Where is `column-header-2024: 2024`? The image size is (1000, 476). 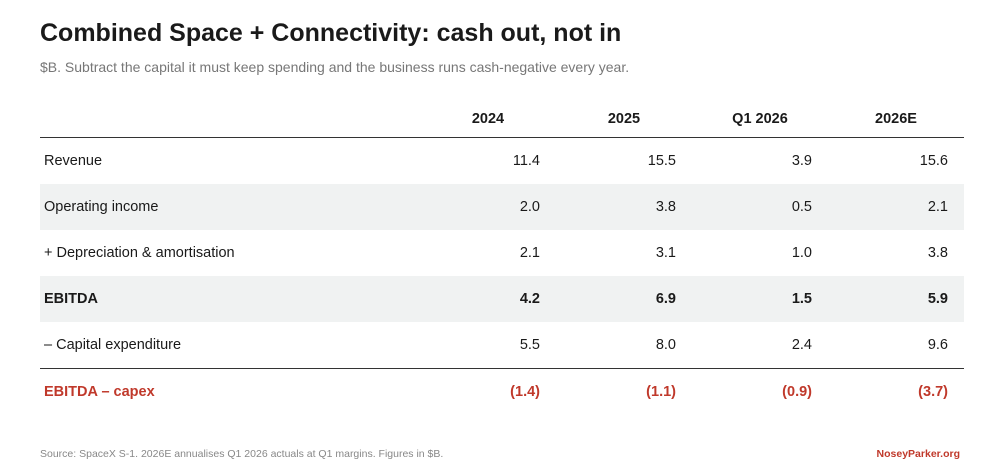
column-header-2024: 2024 is located at coordinates (488, 118).